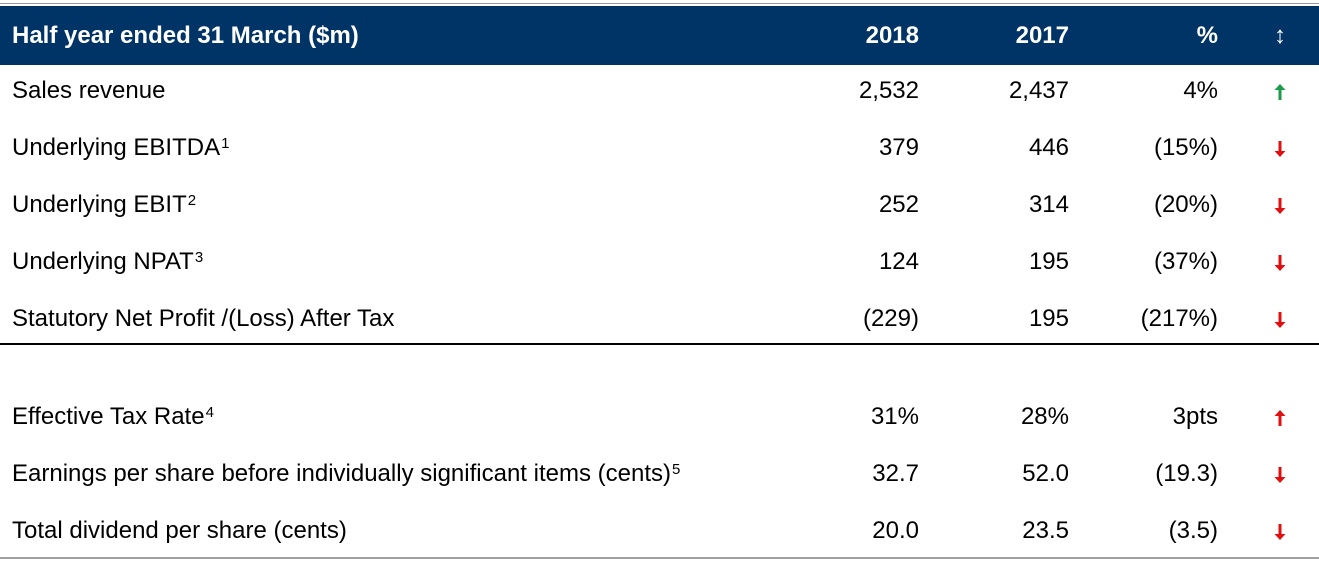 The height and width of the screenshot is (564, 1319). What do you see at coordinates (895, 530) in the screenshot?
I see `value-2018: 20.0` at bounding box center [895, 530].